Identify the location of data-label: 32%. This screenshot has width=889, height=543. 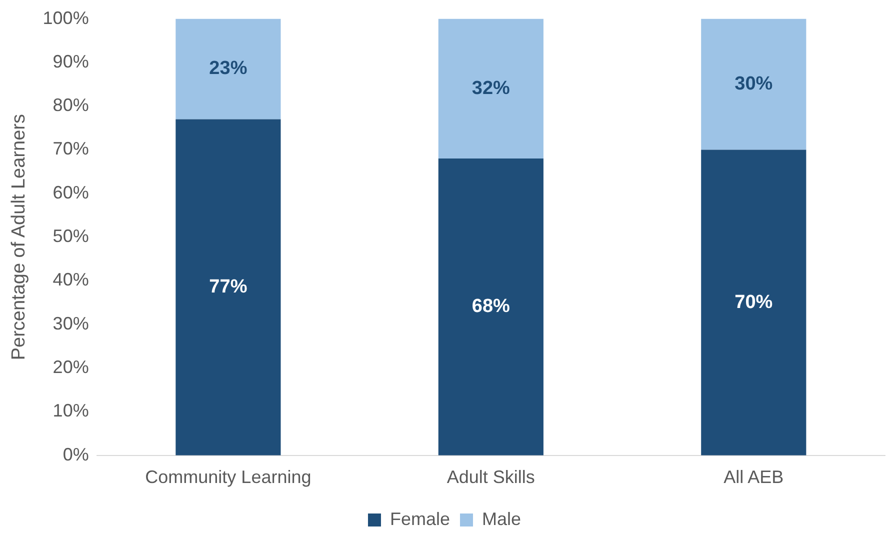
(491, 88).